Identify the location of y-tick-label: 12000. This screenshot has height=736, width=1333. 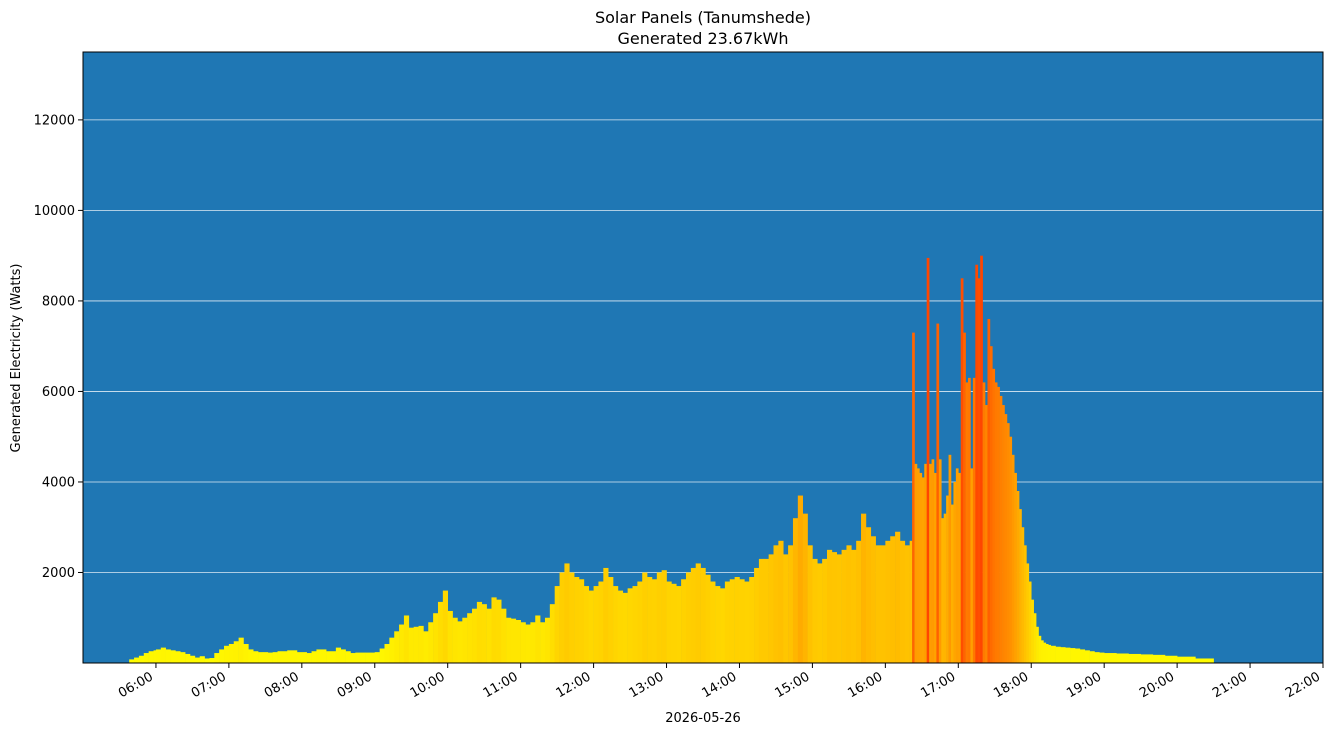
(54, 120).